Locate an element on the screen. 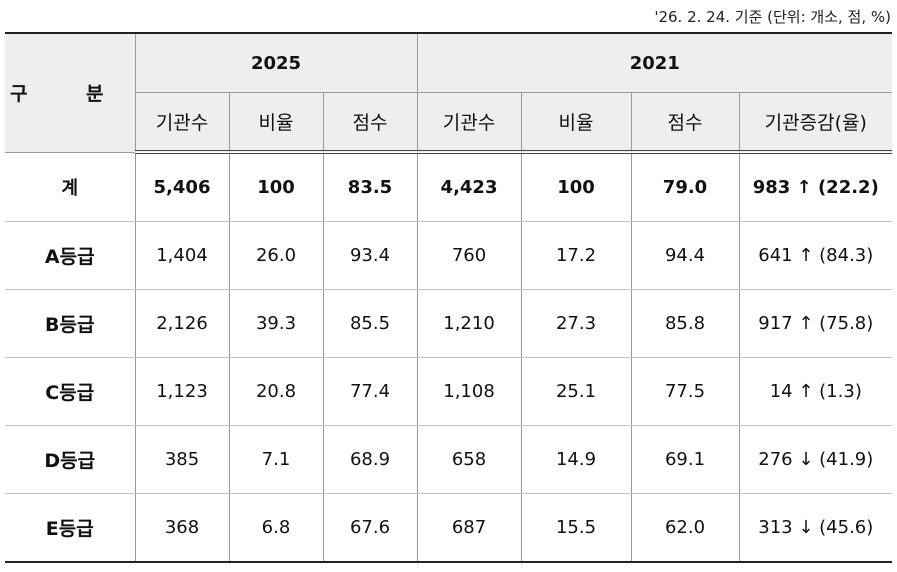 The image size is (897, 572). cell: 4,423 is located at coordinates (469, 187).